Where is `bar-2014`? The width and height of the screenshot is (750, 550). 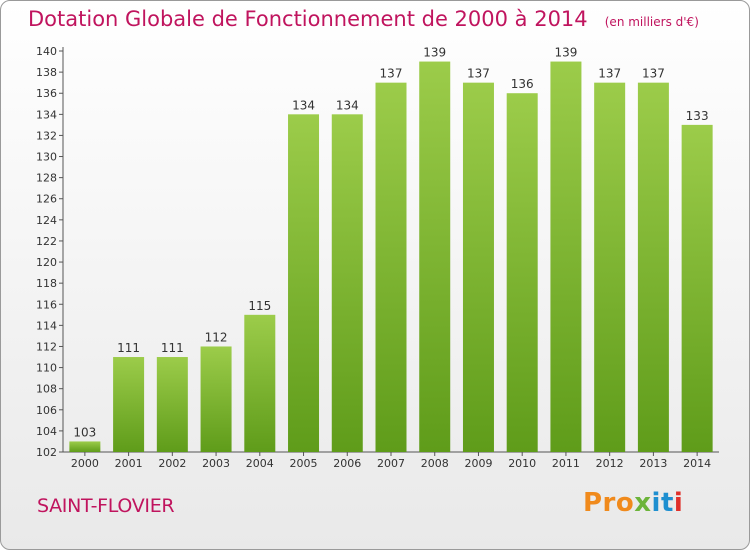 bar-2014 is located at coordinates (697, 288).